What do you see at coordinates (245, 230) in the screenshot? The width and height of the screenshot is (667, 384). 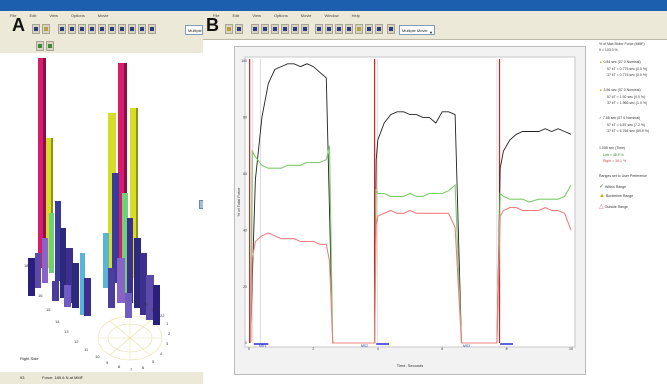 I see `y-tick-label: 40` at bounding box center [245, 230].